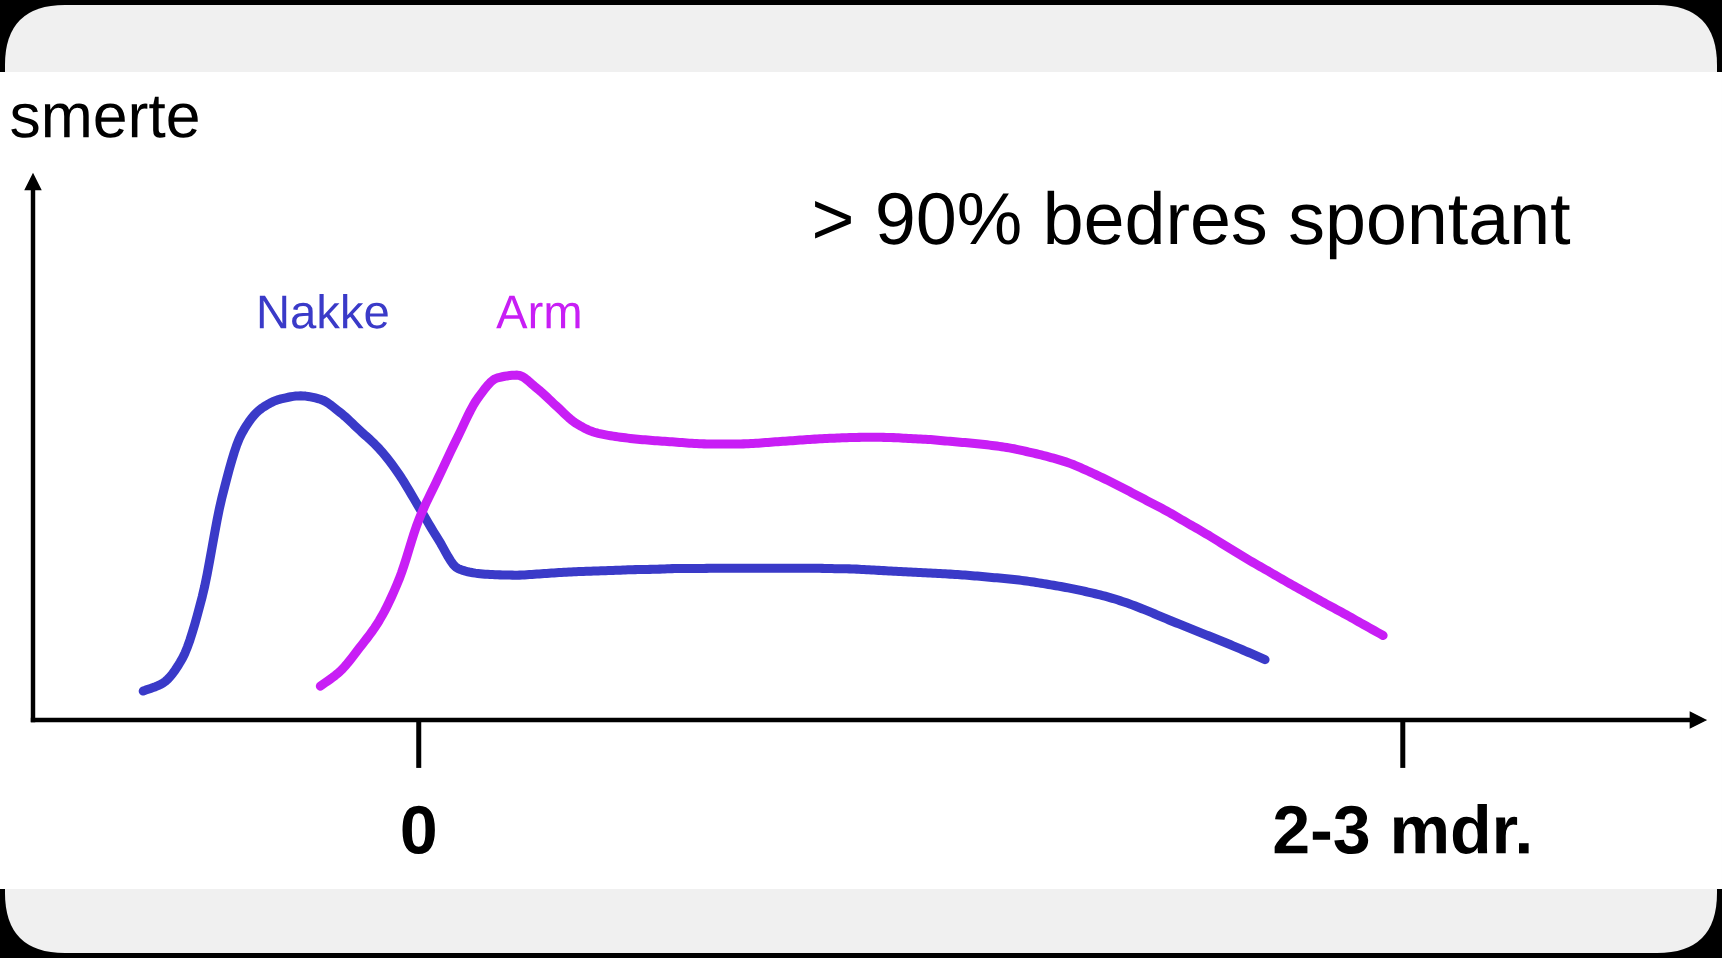  Describe the element at coordinates (538, 312) in the screenshot. I see `series-label: Arm` at that location.